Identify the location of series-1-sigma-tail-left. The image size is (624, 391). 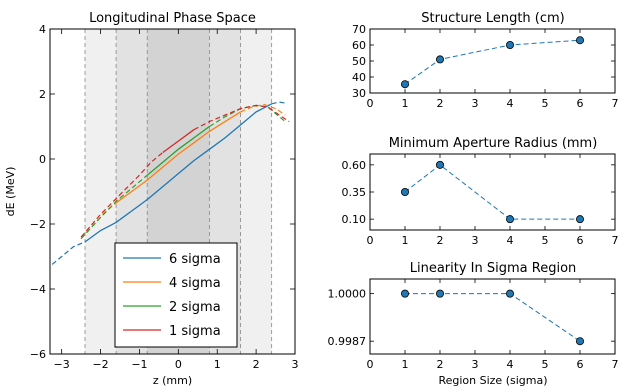
(122, 195).